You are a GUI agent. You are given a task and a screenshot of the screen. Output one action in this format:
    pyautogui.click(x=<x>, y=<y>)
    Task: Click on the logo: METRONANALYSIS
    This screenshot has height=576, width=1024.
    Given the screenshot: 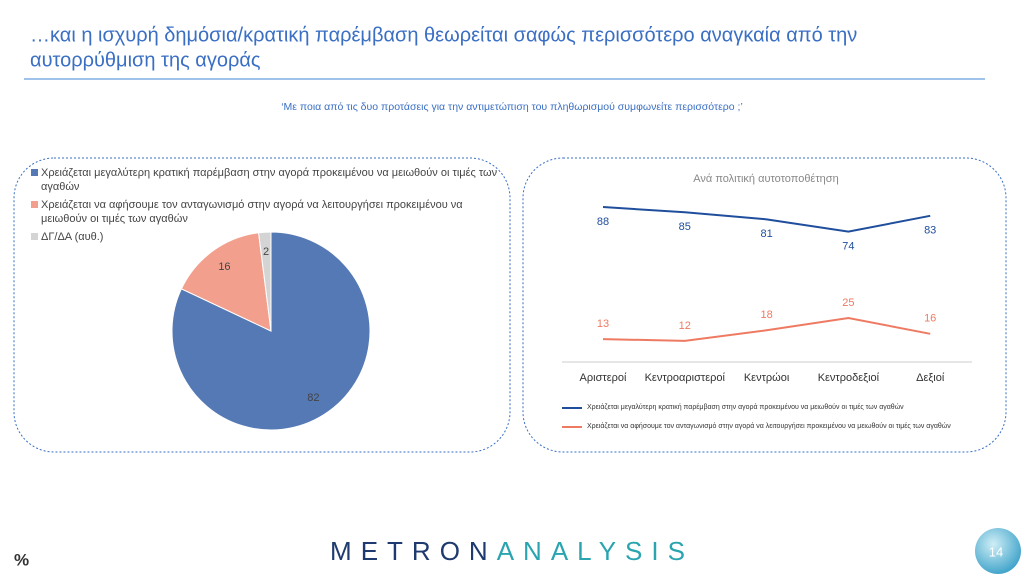 What is the action you would take?
    pyautogui.click(x=512, y=551)
    